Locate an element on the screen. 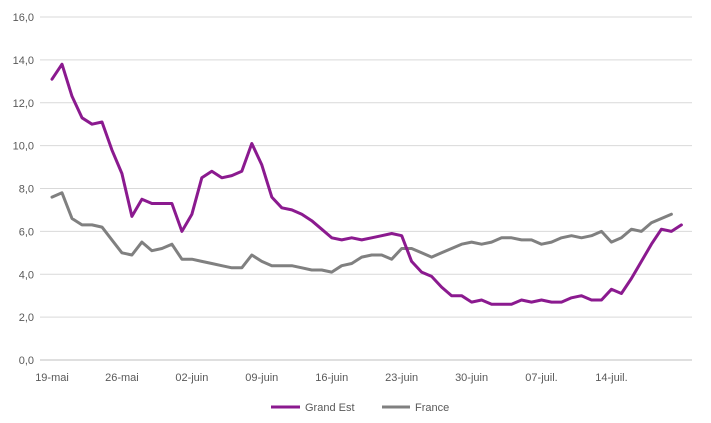 The width and height of the screenshot is (711, 423). x-tick-label: 14-juil. is located at coordinates (611, 378).